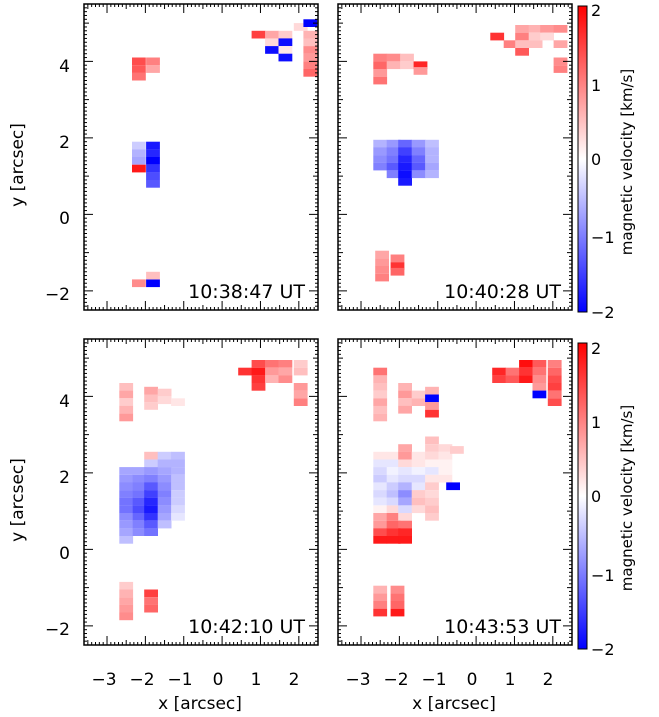  What do you see at coordinates (454, 704) in the screenshot?
I see `x-axis-label-right: x [arcsec]` at bounding box center [454, 704].